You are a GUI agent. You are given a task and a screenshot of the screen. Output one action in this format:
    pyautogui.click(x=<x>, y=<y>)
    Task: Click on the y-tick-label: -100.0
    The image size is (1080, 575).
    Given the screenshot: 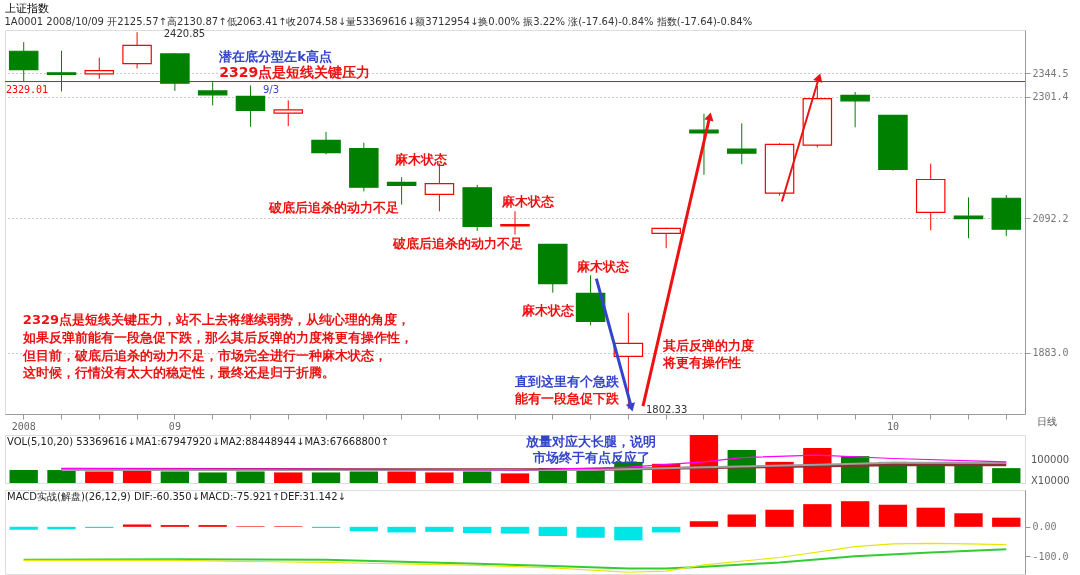 What is the action you would take?
    pyautogui.click(x=1050, y=556)
    